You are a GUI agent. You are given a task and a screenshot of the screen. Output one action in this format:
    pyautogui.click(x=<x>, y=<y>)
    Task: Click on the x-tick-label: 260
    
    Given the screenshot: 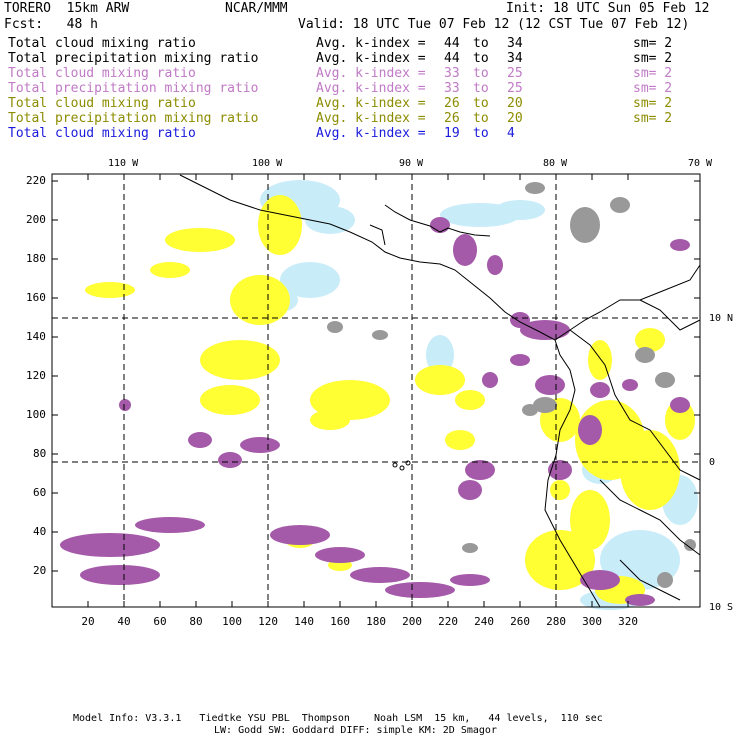 What is the action you would take?
    pyautogui.click(x=520, y=621)
    